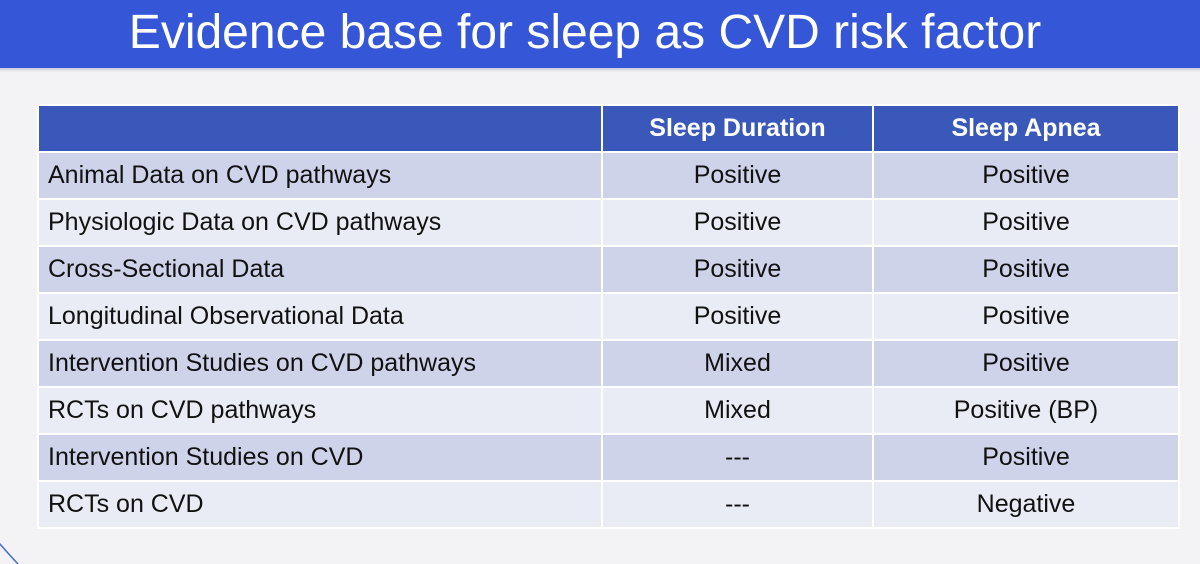 This screenshot has width=1200, height=564. I want to click on row-label: Animal Data on CVD pathways, so click(320, 175).